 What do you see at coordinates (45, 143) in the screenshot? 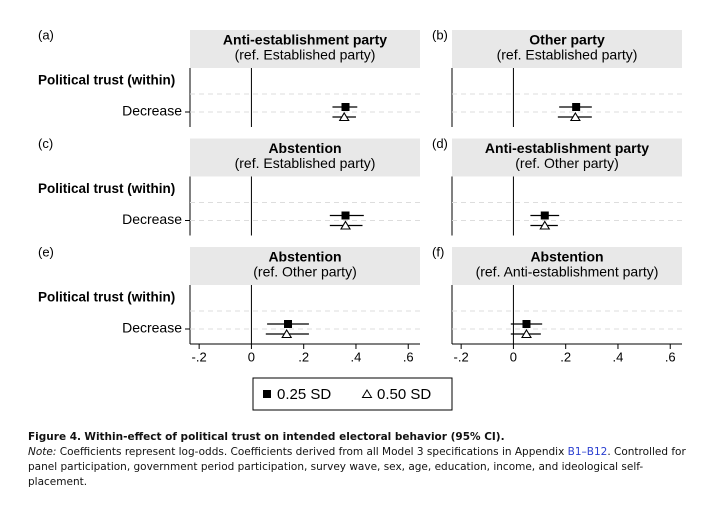
I see `panel-label: (c)` at bounding box center [45, 143].